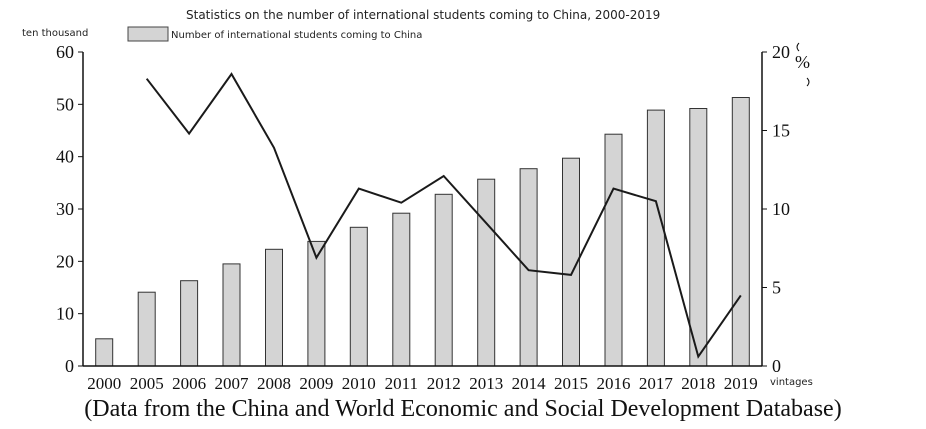 Image resolution: width=926 pixels, height=429 pixels. I want to click on bar-2008, so click(274, 307).